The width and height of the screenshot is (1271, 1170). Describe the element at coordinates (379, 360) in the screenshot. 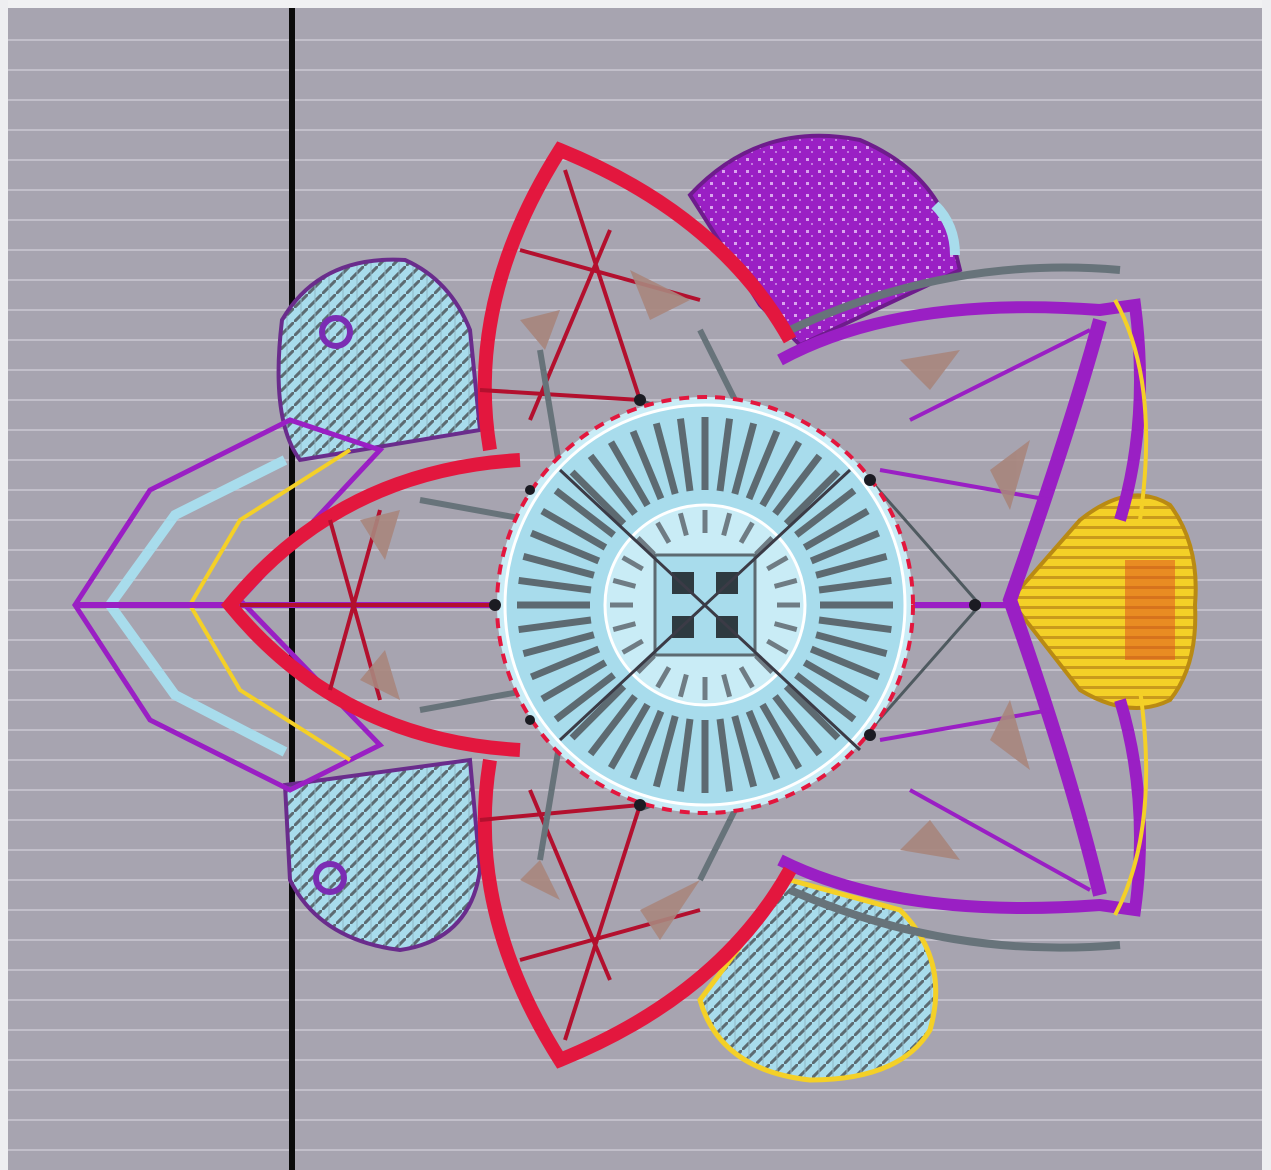

I see `light-blue-petal-top-left` at that location.